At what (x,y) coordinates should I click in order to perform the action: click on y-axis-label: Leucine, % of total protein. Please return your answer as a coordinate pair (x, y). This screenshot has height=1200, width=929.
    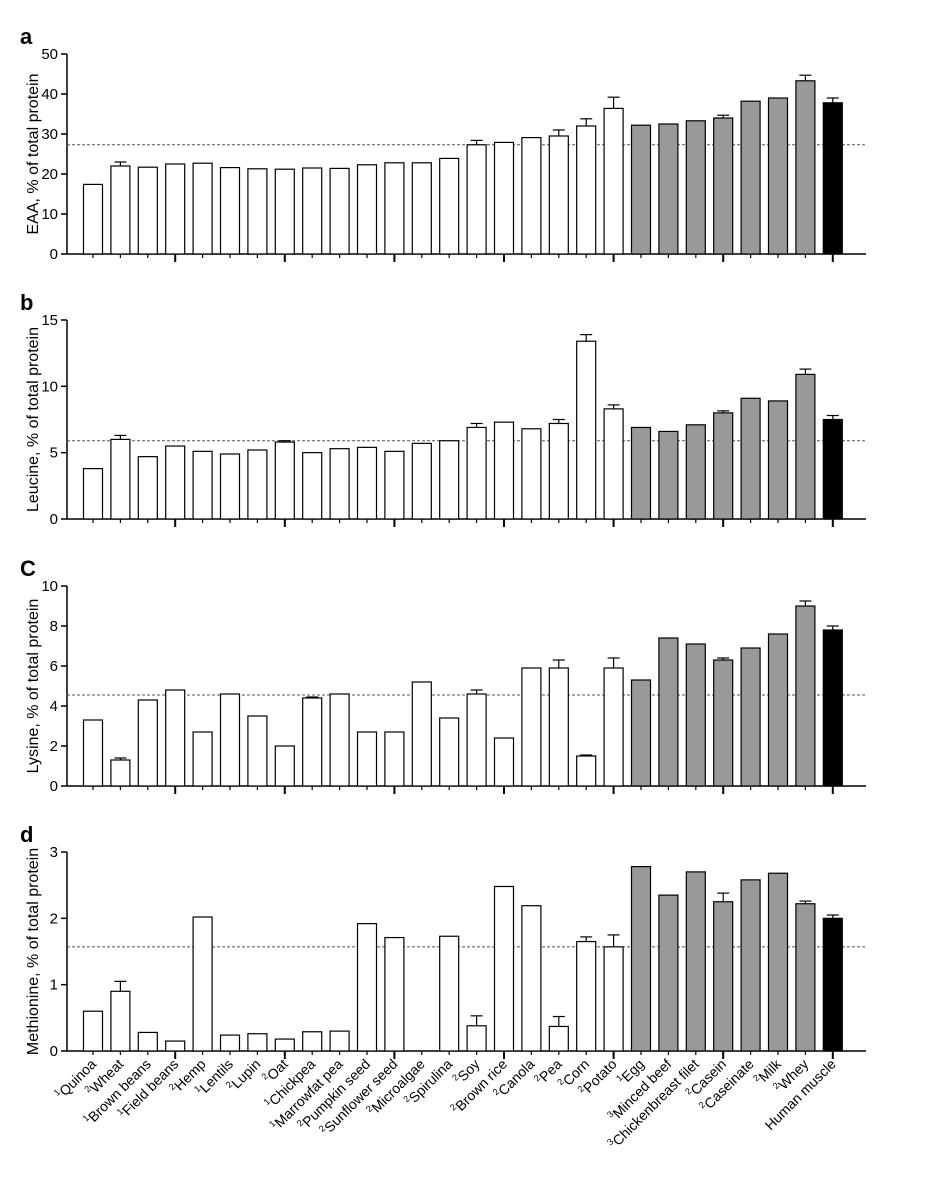
    Looking at the image, I should click on (33, 419).